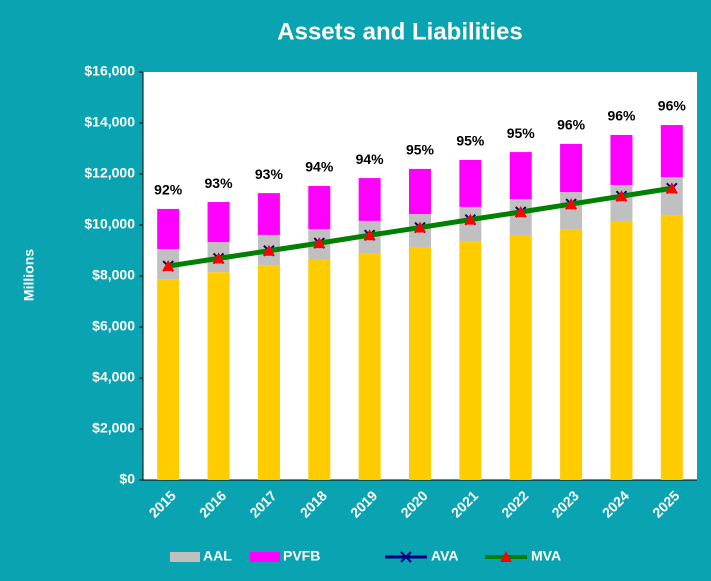  What do you see at coordinates (29, 275) in the screenshot?
I see `y-axis-label: Millions` at bounding box center [29, 275].